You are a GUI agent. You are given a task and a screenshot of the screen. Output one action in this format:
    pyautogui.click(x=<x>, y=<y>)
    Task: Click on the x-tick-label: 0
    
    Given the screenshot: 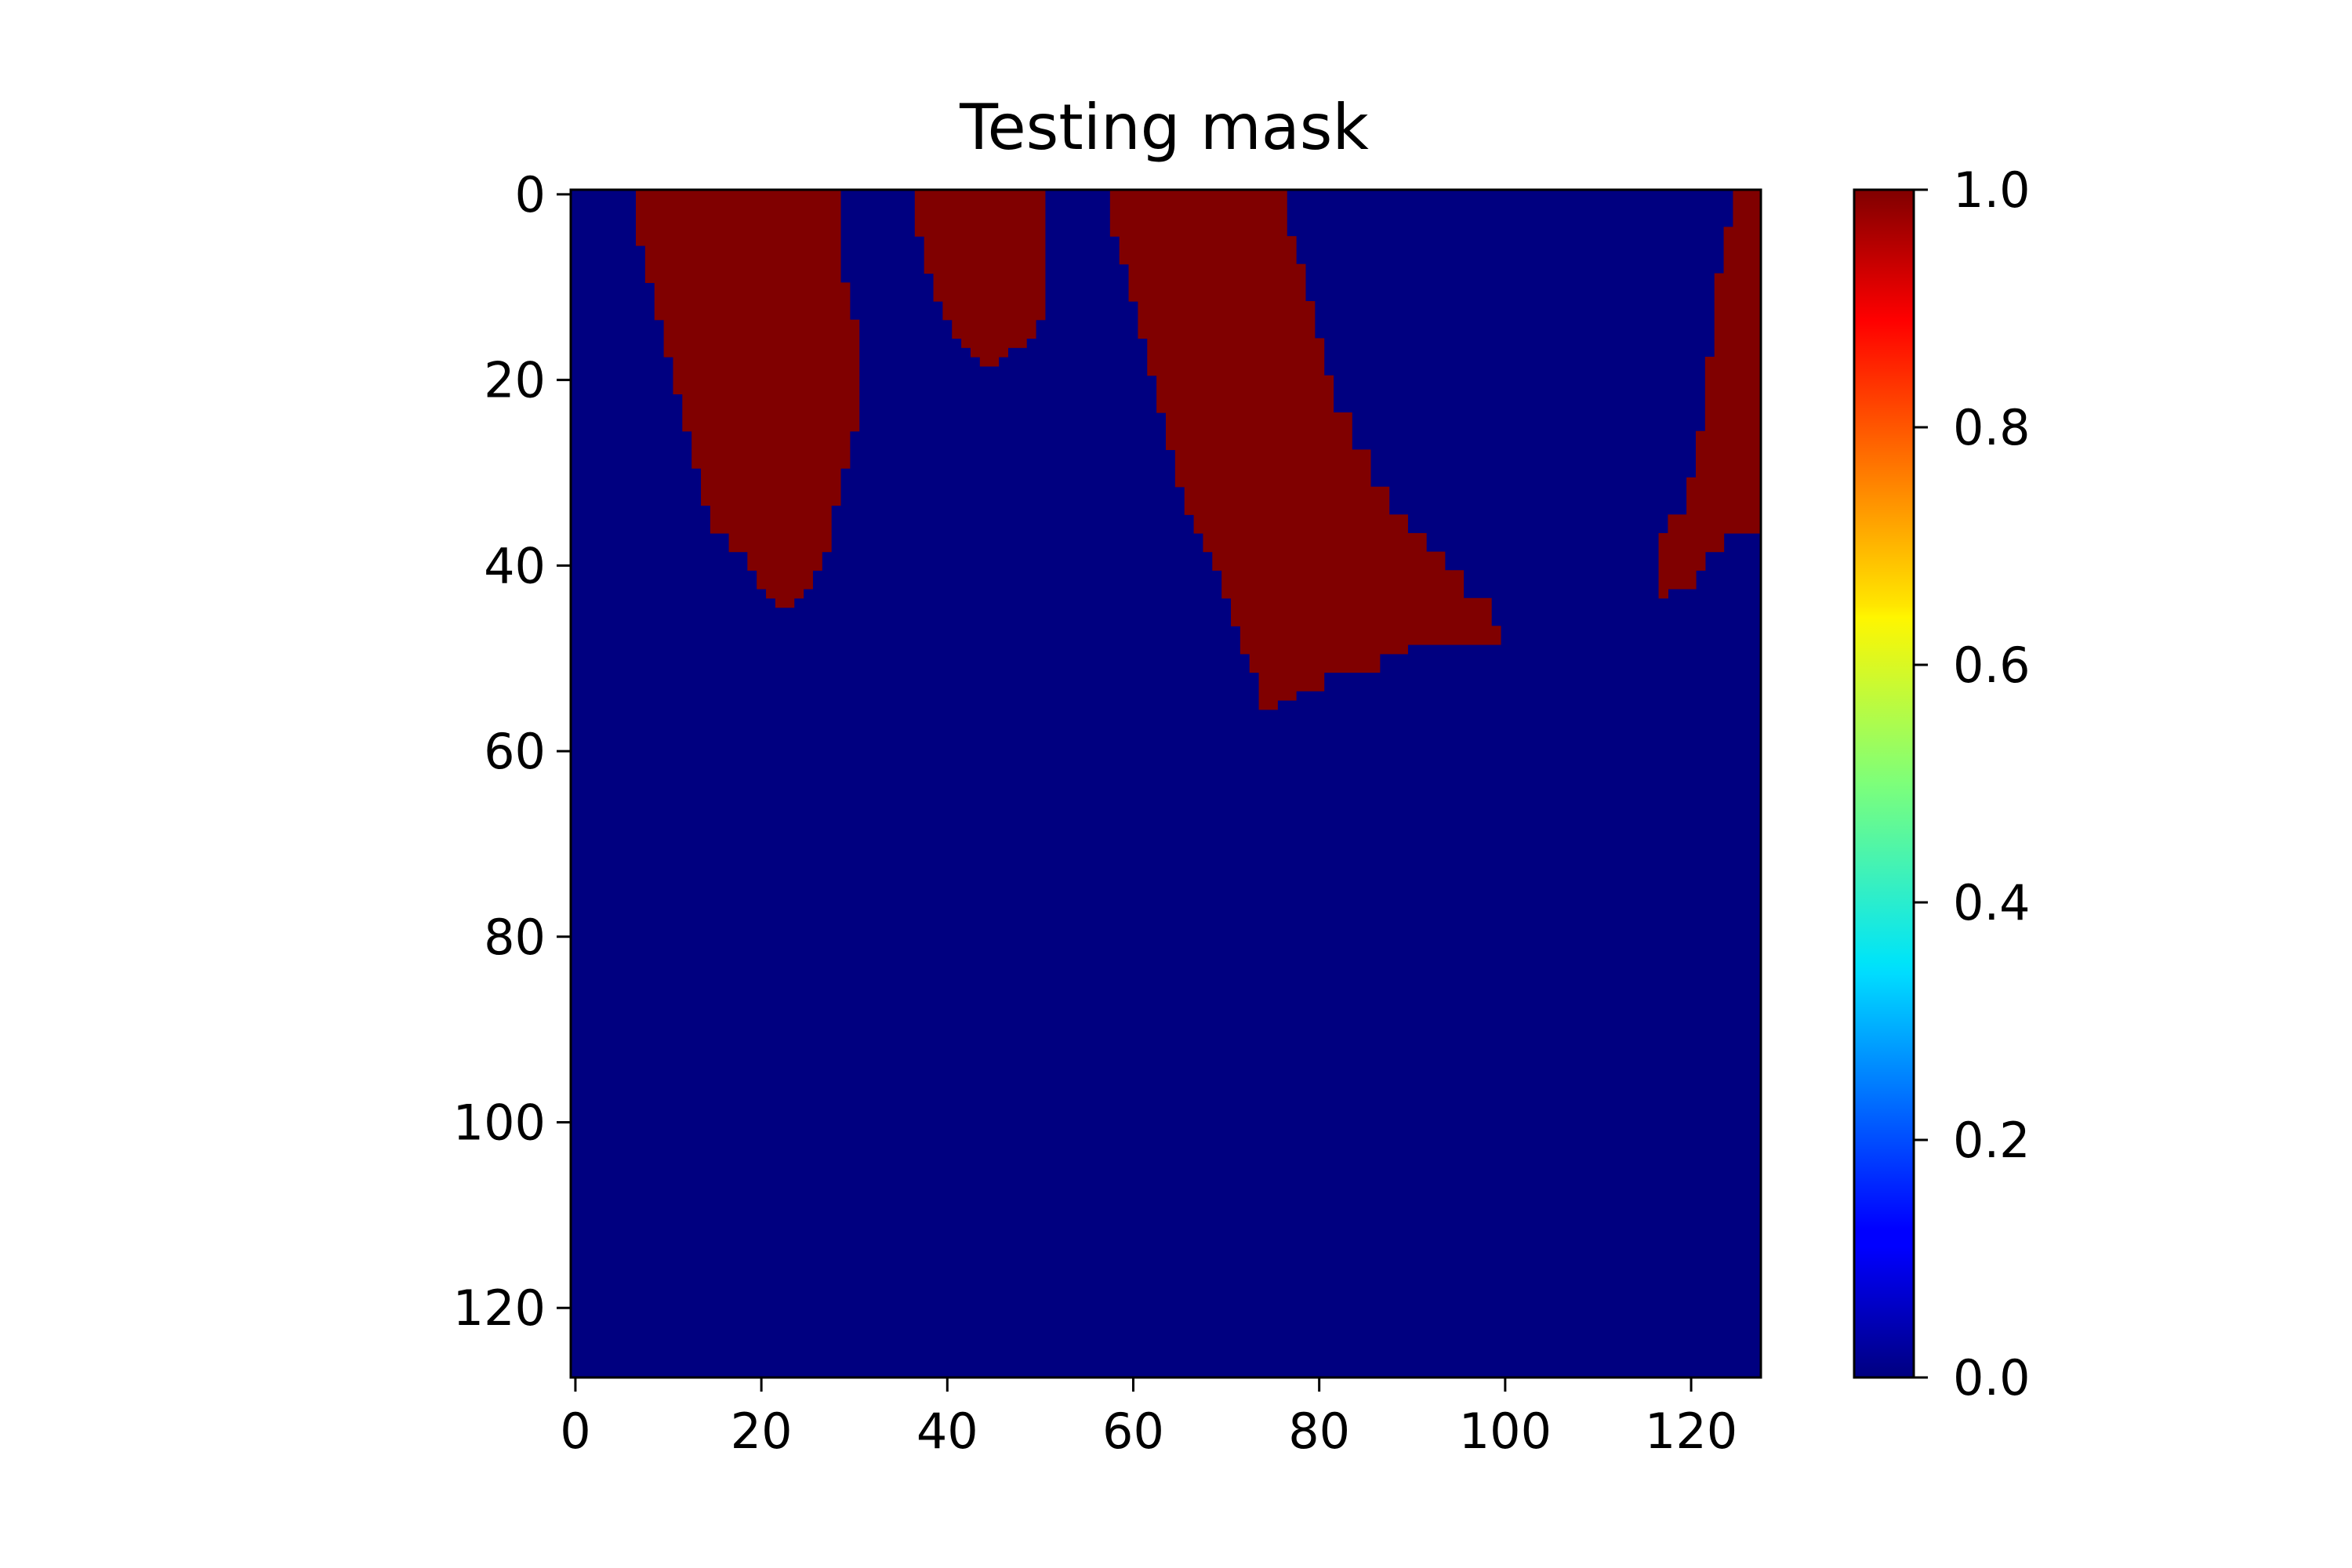 What is the action you would take?
    pyautogui.click(x=575, y=1431)
    